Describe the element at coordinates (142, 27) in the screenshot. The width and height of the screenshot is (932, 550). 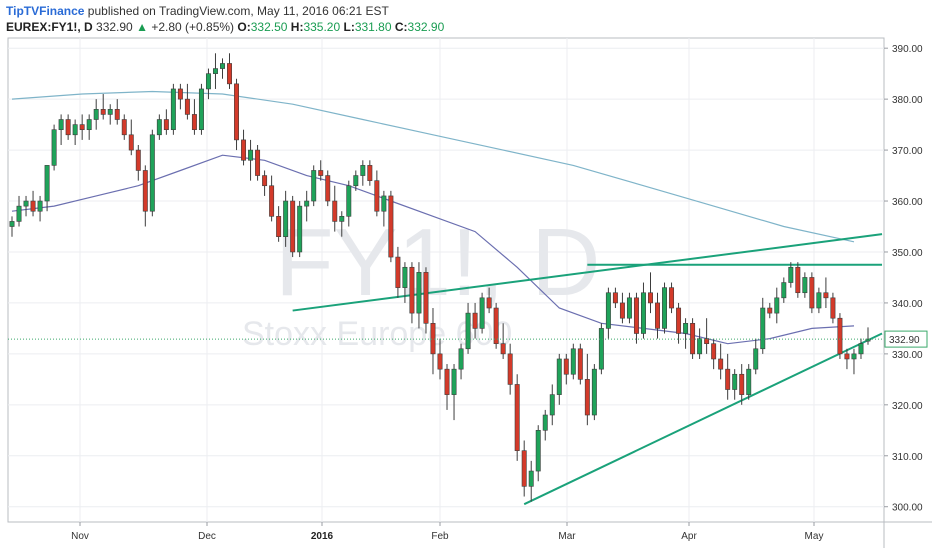
I see `up-arrow-icon: ▲` at that location.